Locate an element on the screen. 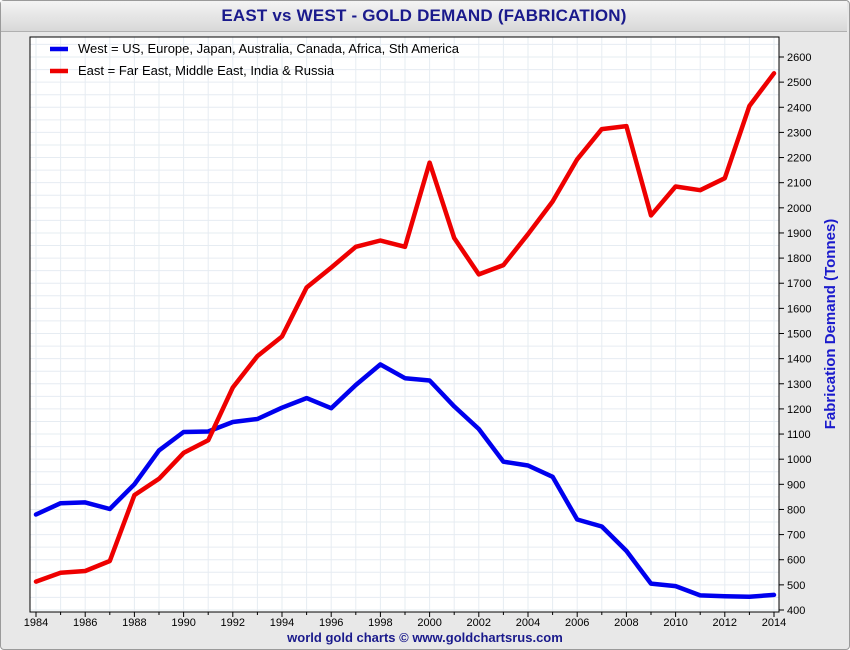  y-axis-label: Fabrication Demand (Tonnes) is located at coordinates (830, 324).